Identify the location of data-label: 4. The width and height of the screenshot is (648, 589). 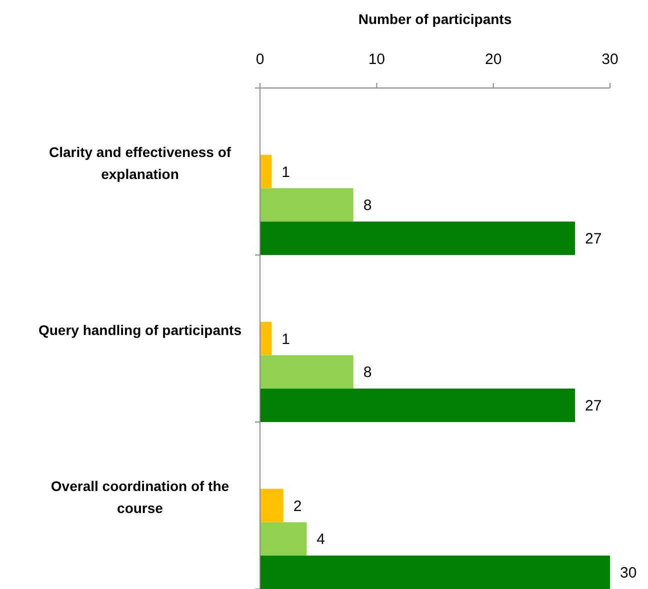
(321, 539).